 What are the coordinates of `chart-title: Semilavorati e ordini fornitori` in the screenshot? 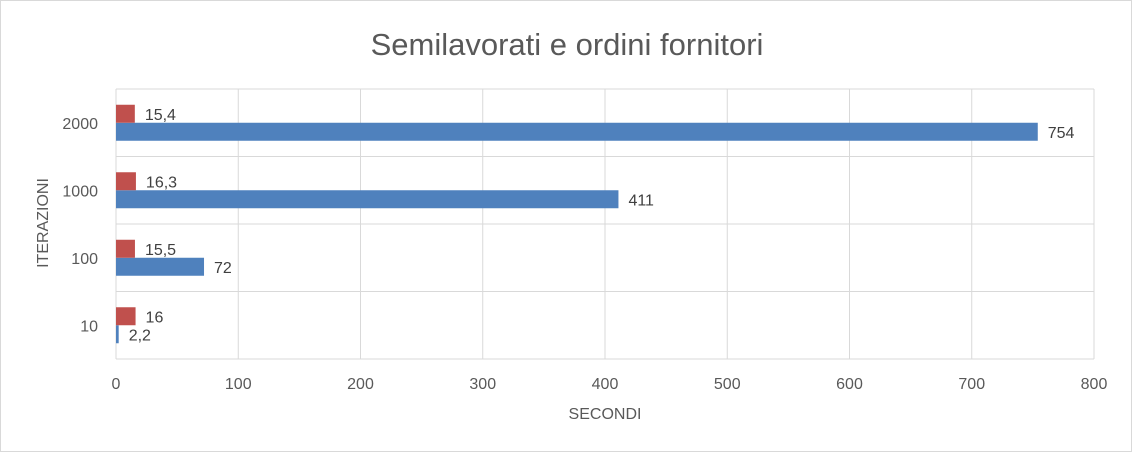 It's located at (567, 44).